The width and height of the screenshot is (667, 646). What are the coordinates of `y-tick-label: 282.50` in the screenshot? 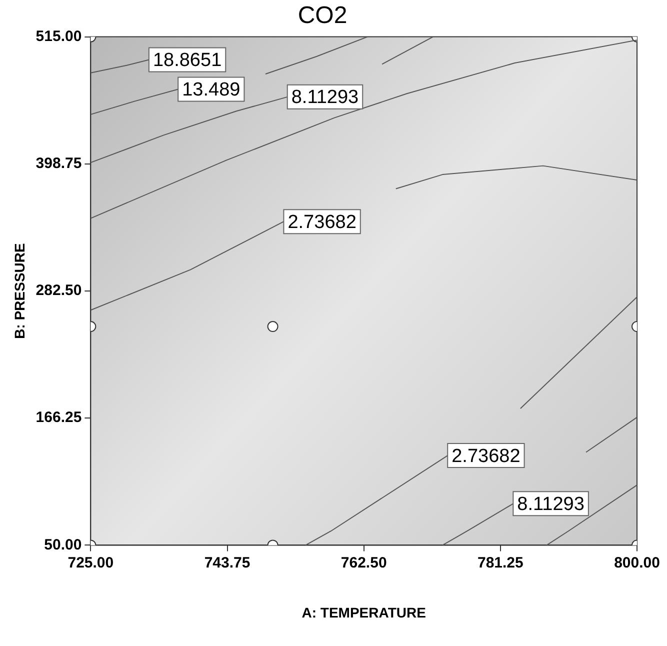 It's located at (59, 291).